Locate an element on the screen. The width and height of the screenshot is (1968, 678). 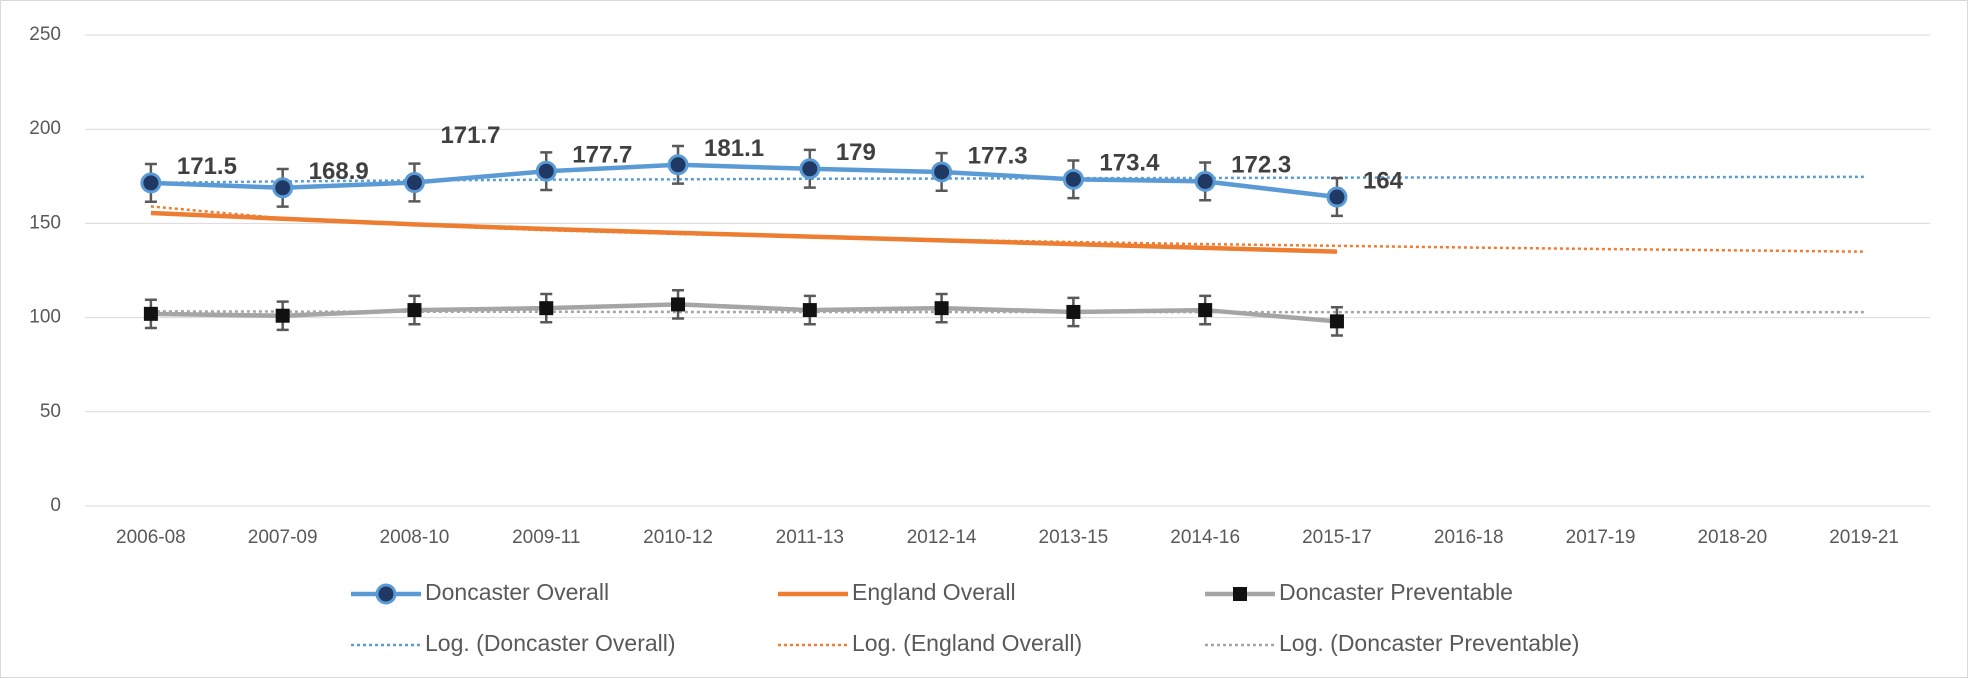
y-tick-label: 200 is located at coordinates (45, 128).